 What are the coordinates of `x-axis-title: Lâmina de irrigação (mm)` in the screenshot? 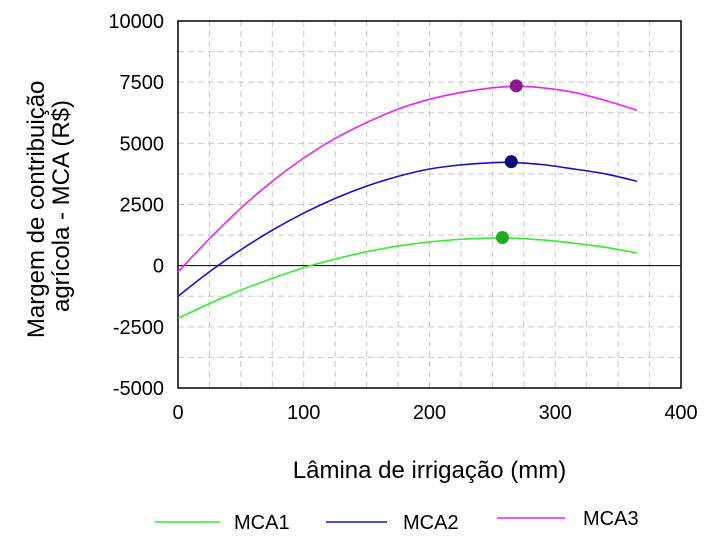 It's located at (429, 470).